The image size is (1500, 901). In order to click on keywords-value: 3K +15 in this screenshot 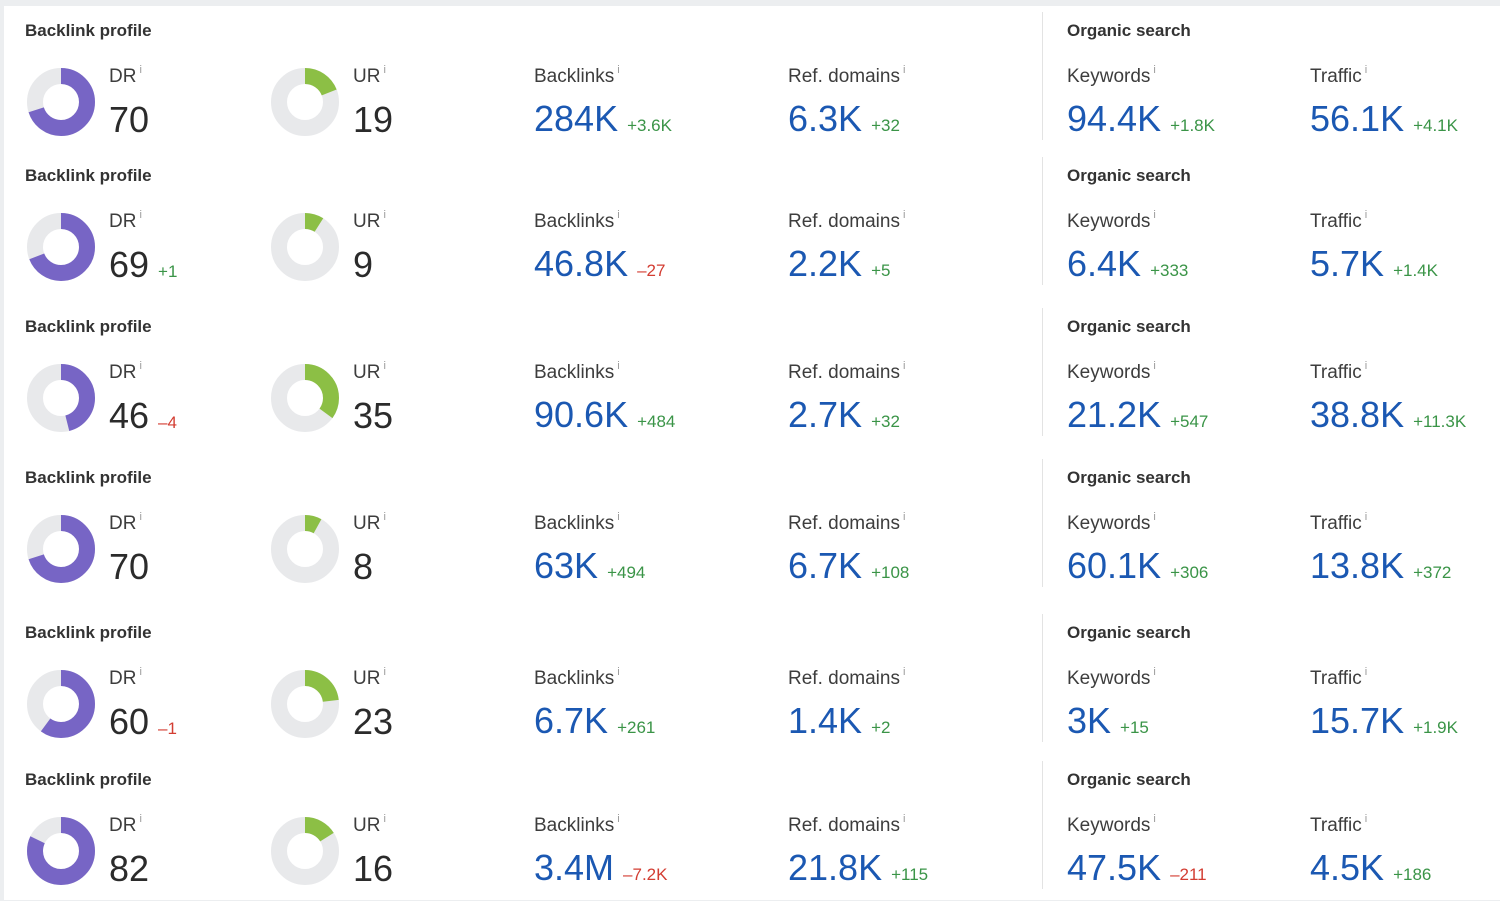, I will do `click(1108, 721)`.